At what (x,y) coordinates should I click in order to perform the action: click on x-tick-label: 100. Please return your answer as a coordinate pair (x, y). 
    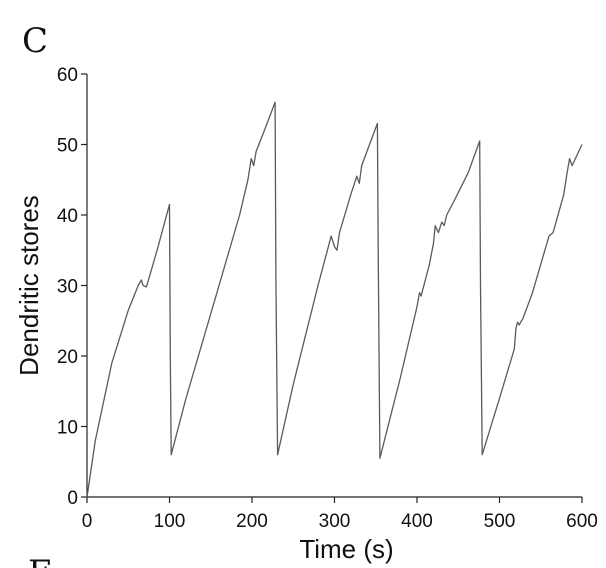
    Looking at the image, I should click on (170, 521).